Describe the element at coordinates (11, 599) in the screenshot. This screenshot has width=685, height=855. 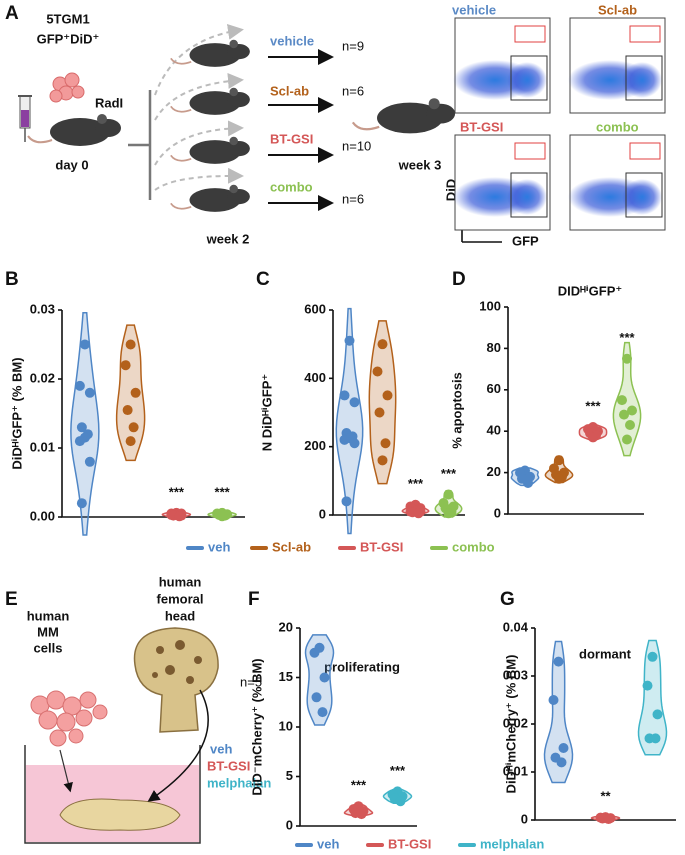
I see `panel-label: E` at that location.